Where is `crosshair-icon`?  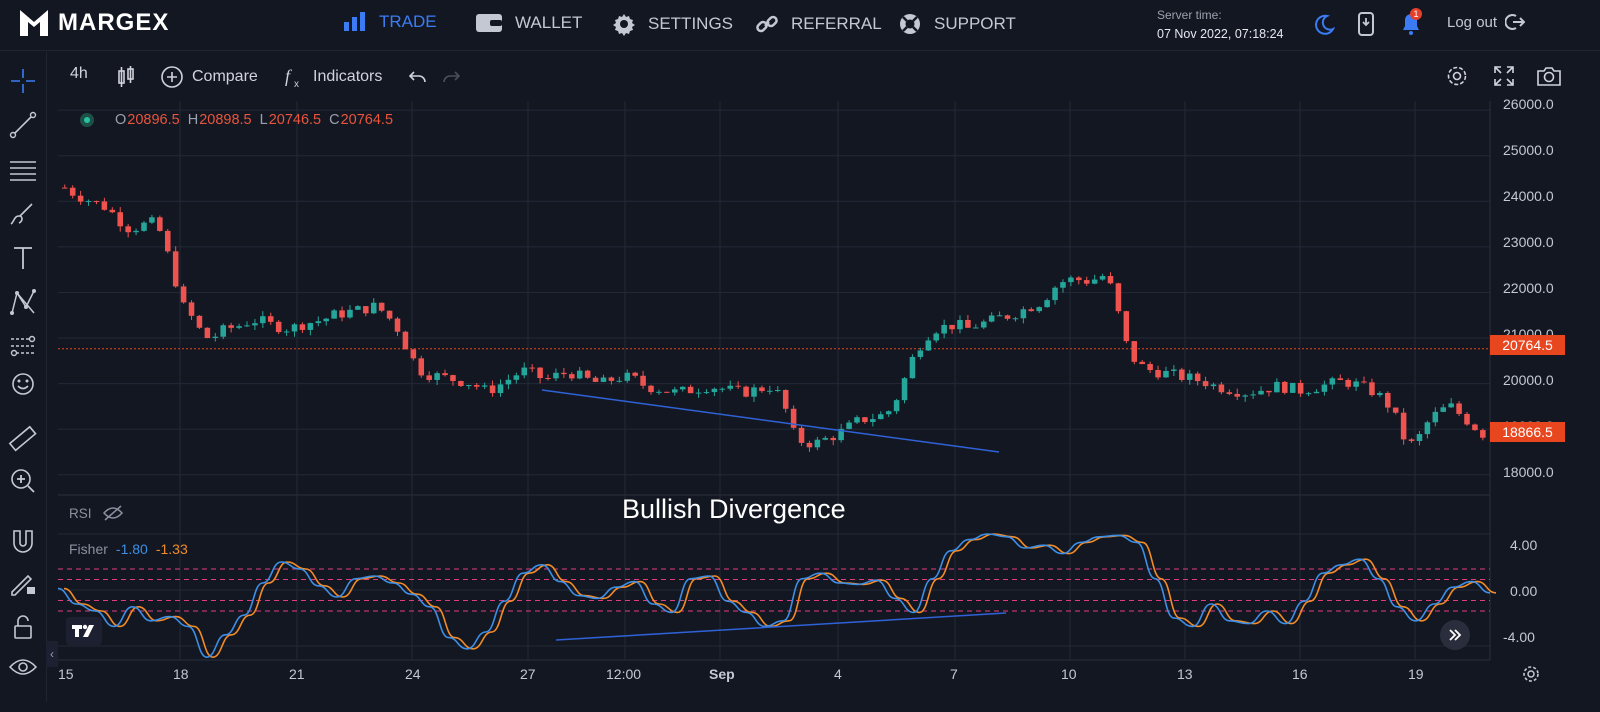 crosshair-icon is located at coordinates (23, 81).